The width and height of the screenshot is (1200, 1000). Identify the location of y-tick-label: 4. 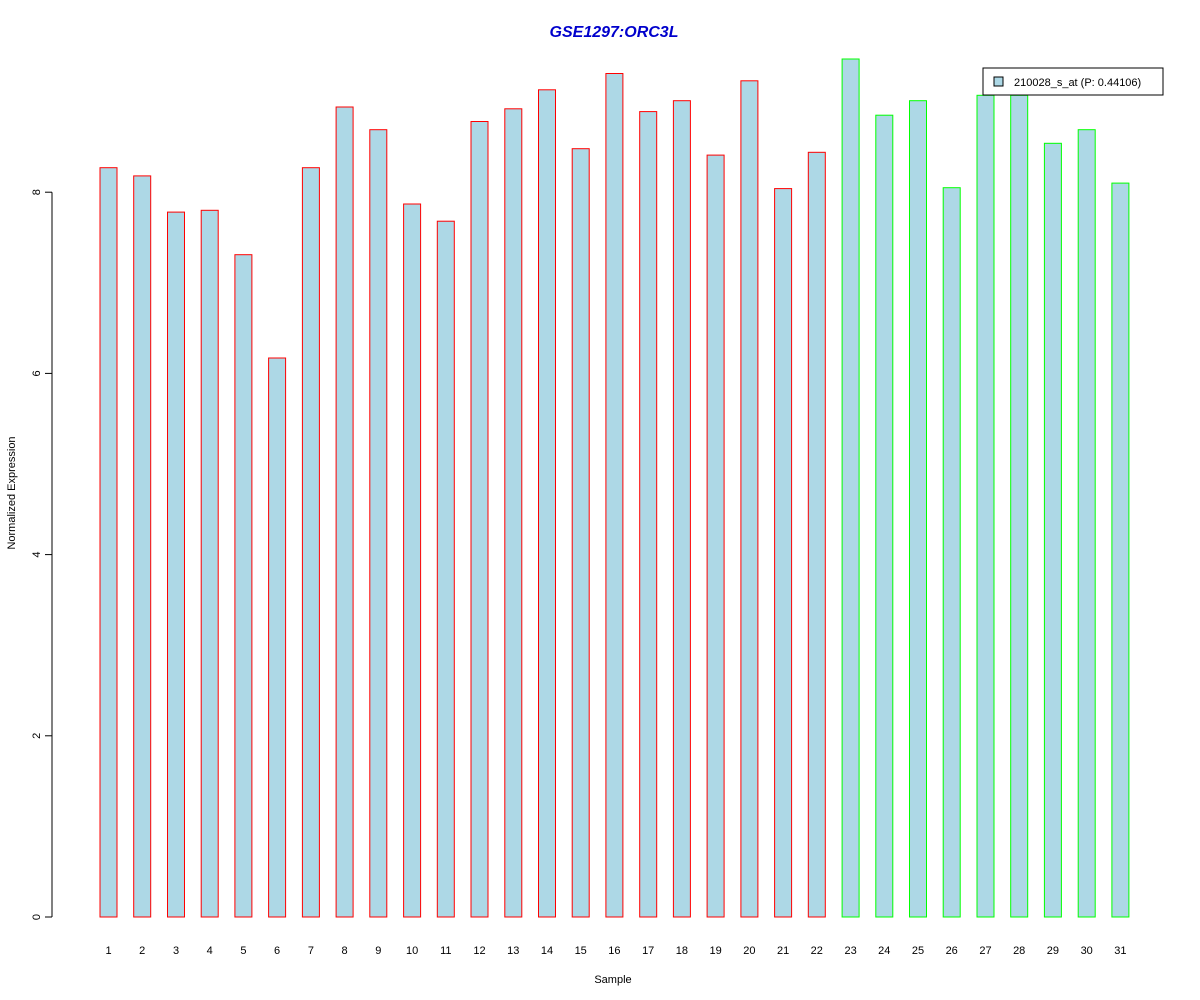
(37, 555).